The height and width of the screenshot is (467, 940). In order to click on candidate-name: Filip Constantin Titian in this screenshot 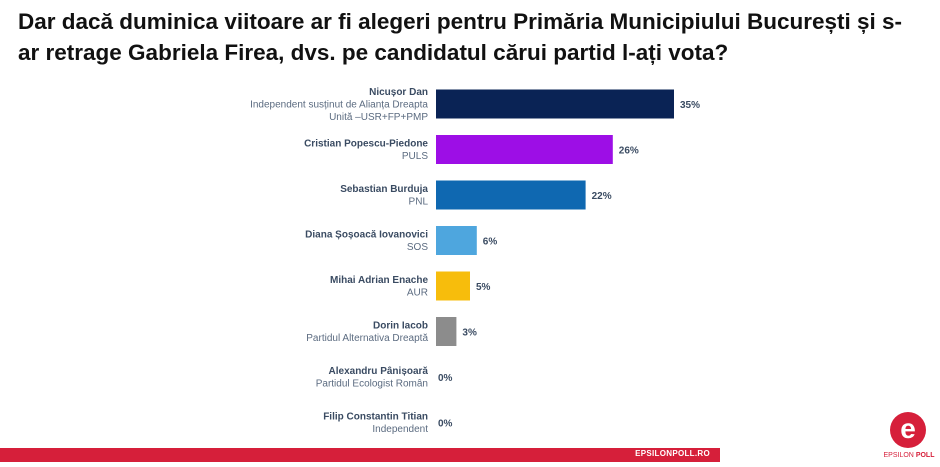, I will do `click(375, 417)`.